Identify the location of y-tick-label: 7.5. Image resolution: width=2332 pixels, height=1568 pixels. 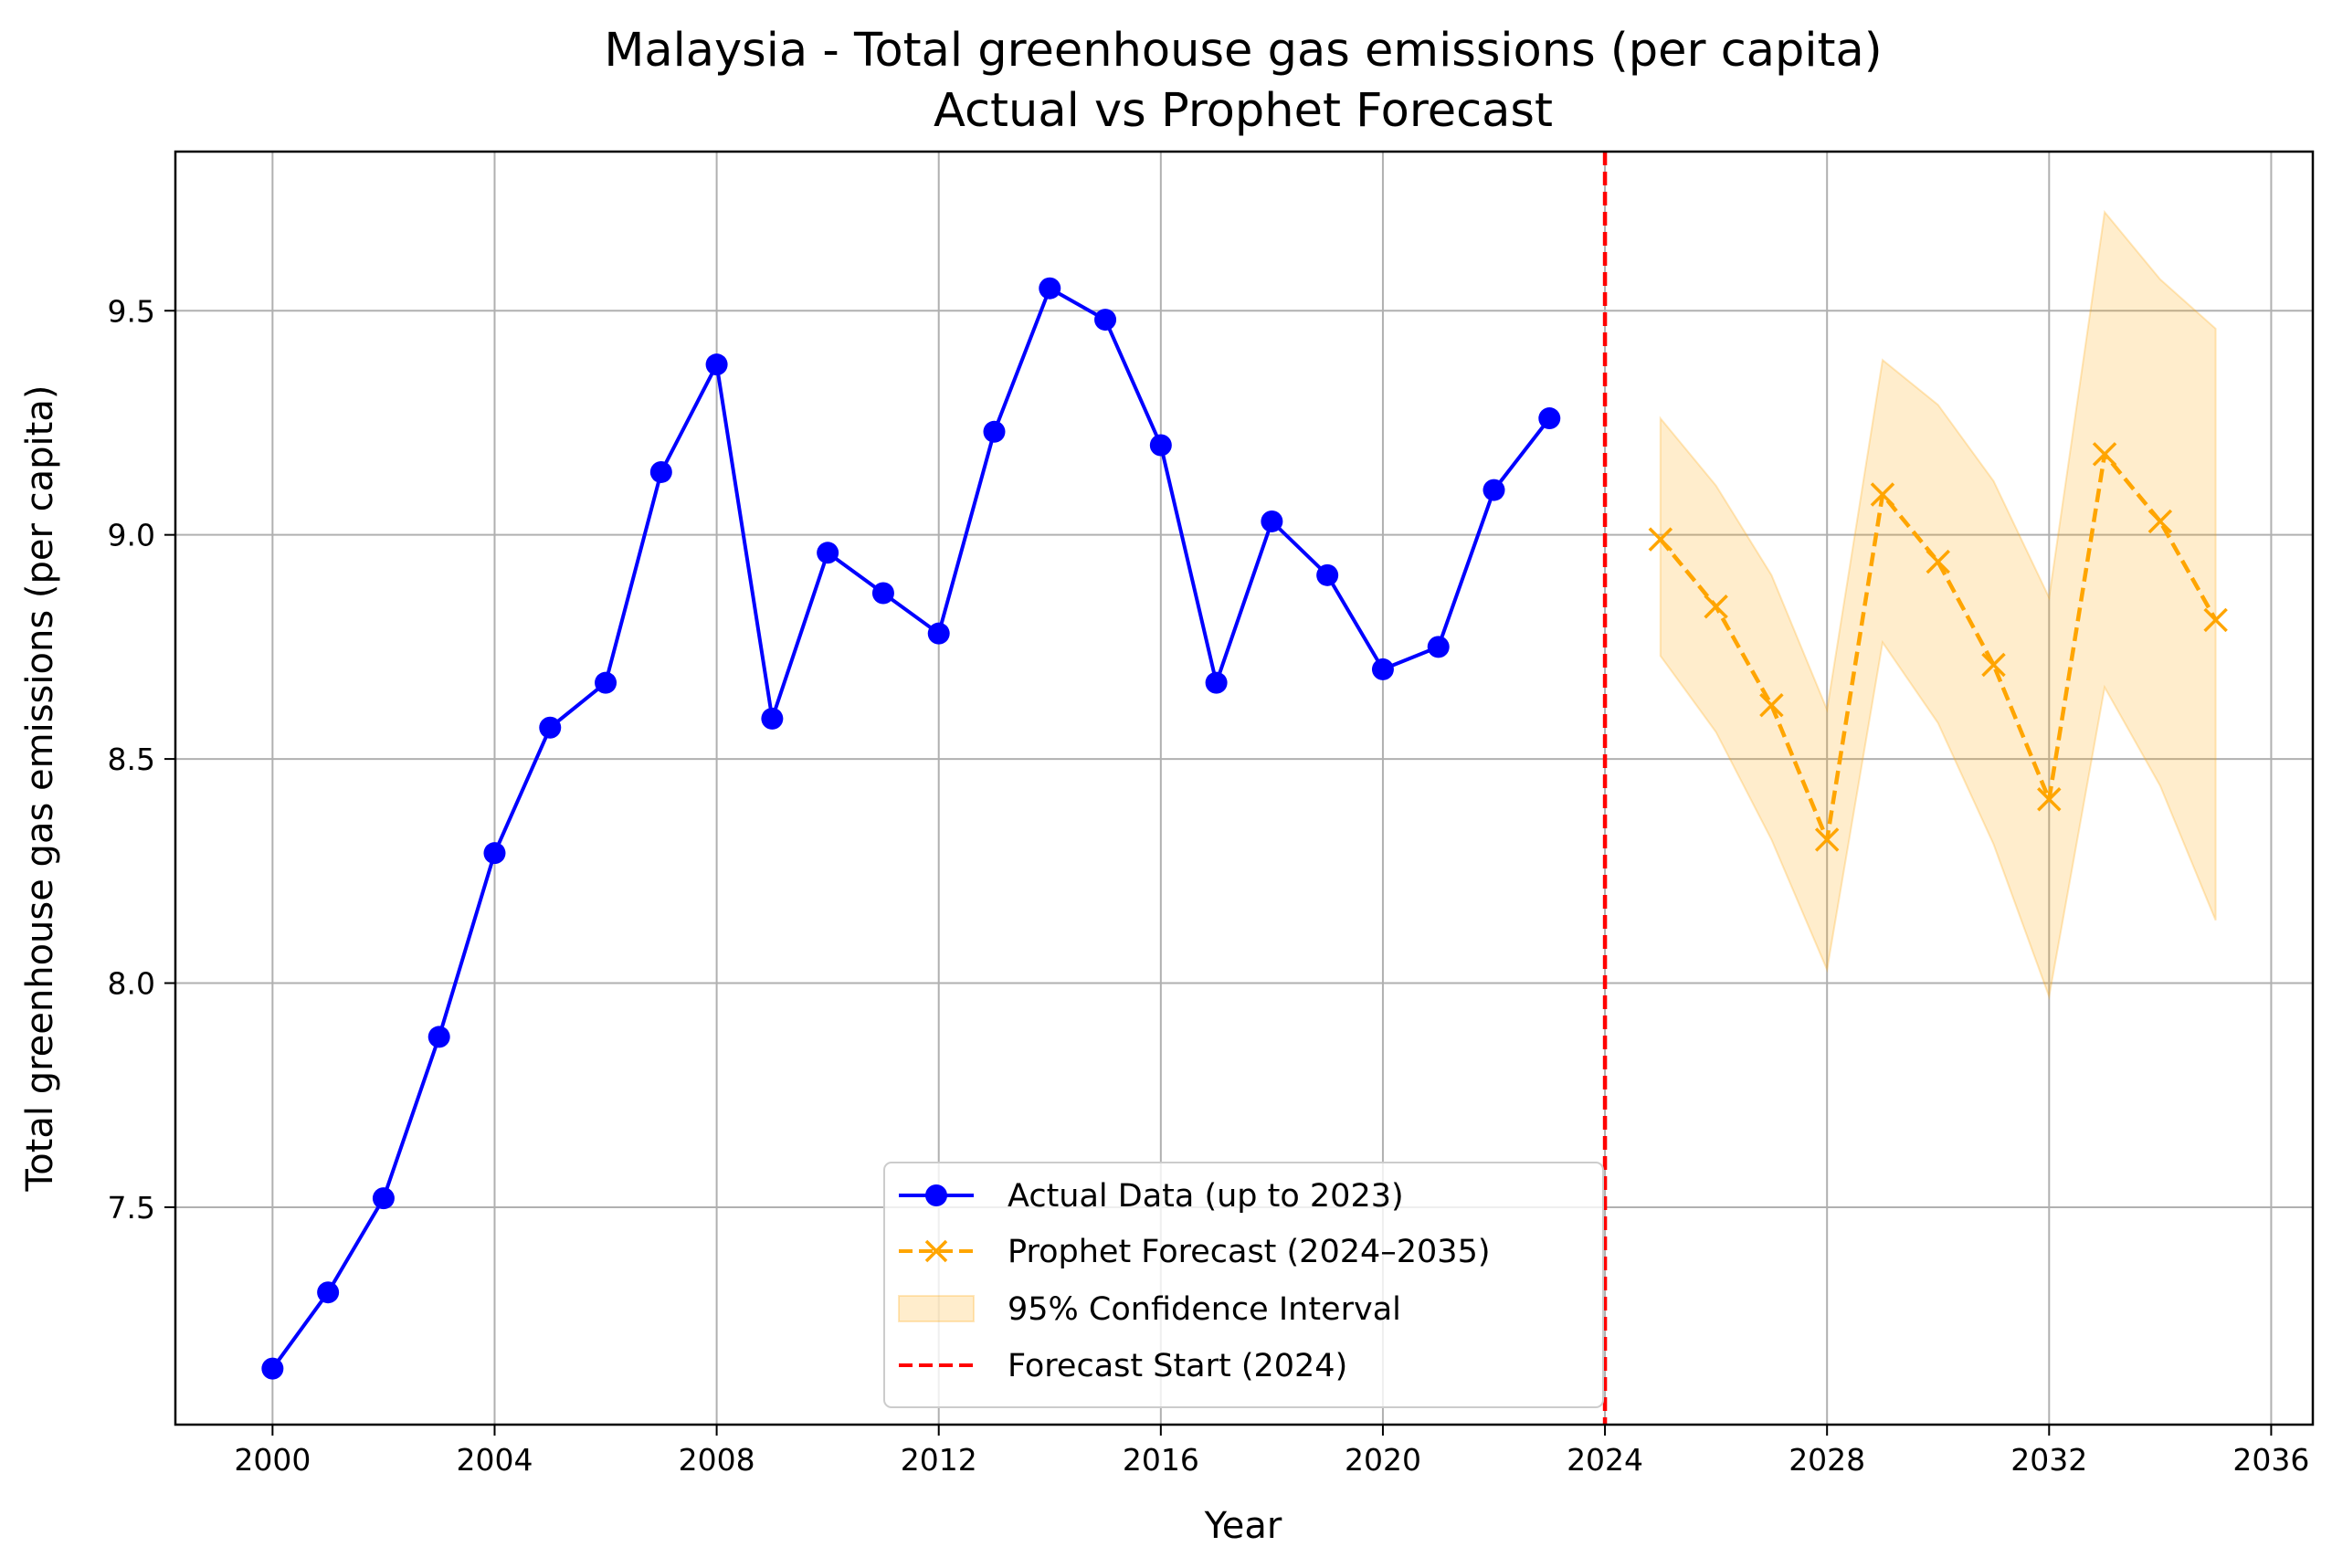
(131, 1208).